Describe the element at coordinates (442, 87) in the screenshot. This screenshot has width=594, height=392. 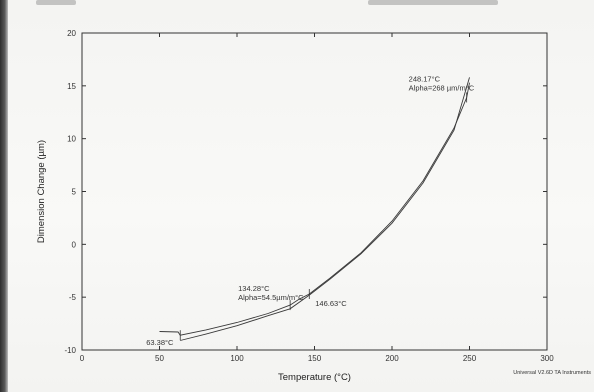
I see `annotation-label: Alpha=268 µm/m°C` at that location.